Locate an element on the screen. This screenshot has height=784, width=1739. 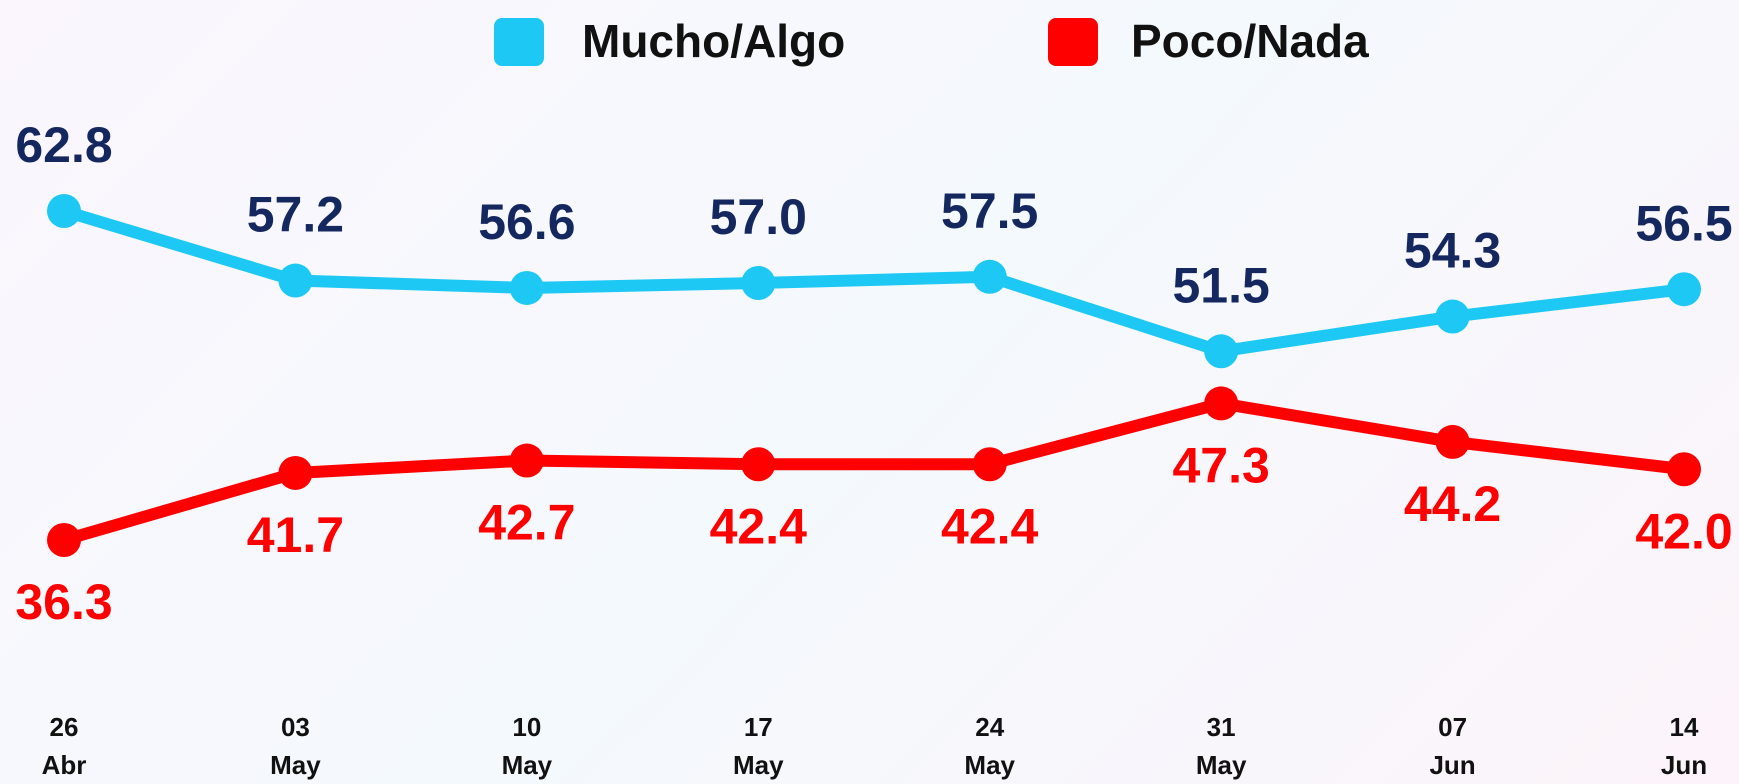
data-label: 56.6 is located at coordinates (526, 222).